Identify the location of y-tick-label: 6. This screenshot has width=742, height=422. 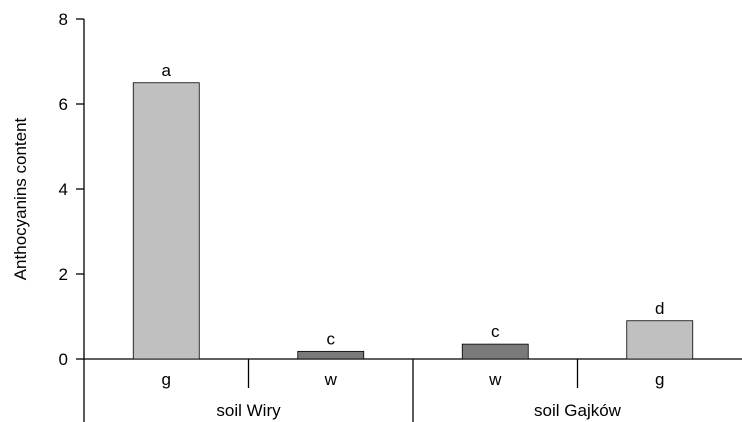
(63, 104).